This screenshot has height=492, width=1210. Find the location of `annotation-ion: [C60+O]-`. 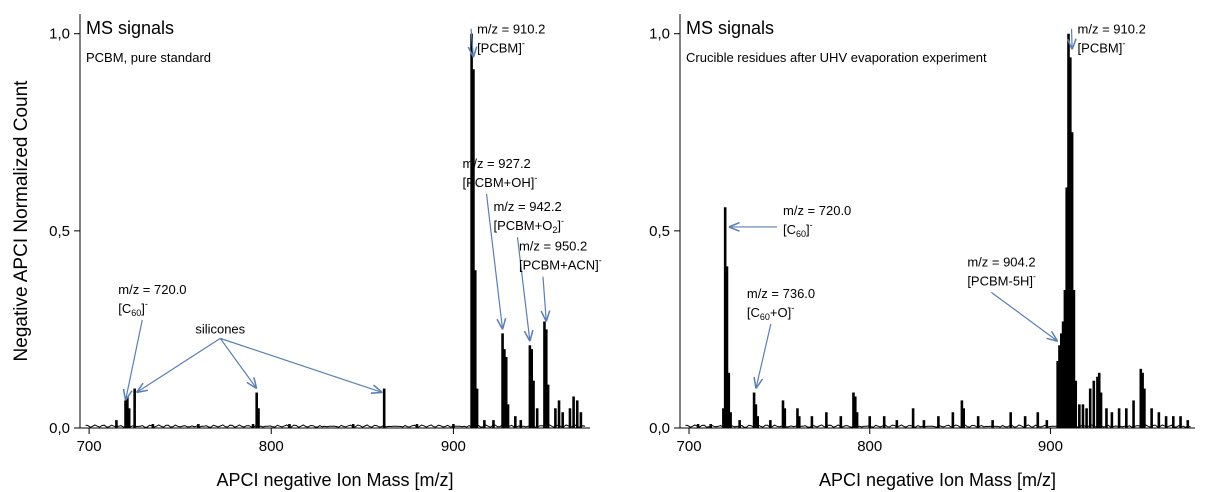

annotation-ion: [C60+O]- is located at coordinates (770, 312).